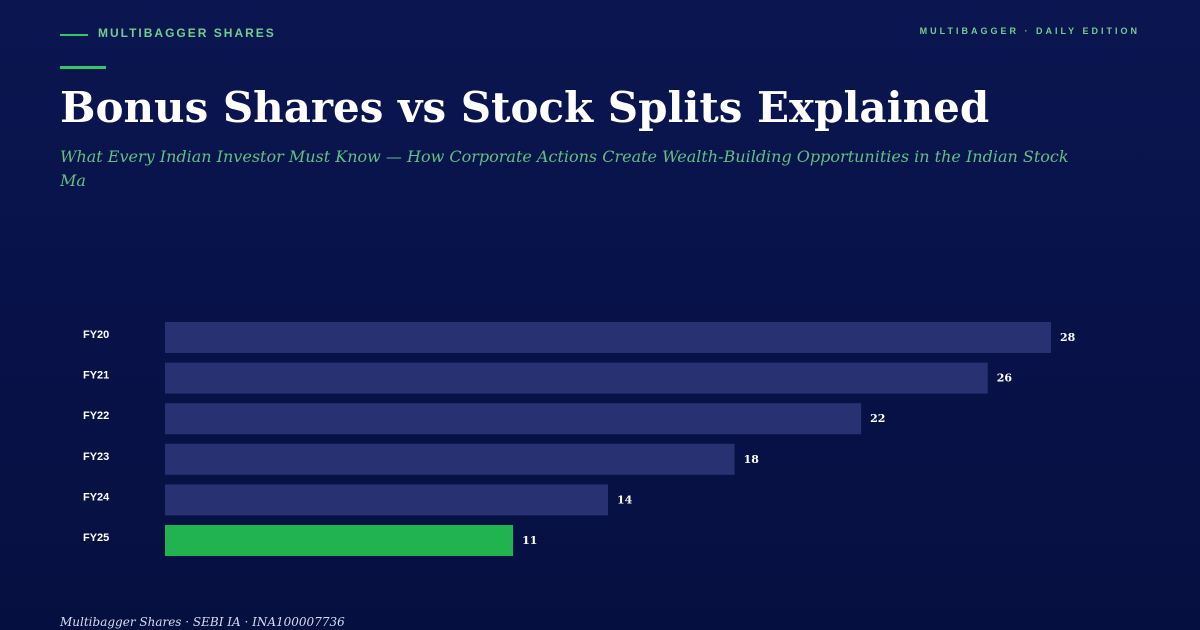  I want to click on bar-fy24, so click(386, 500).